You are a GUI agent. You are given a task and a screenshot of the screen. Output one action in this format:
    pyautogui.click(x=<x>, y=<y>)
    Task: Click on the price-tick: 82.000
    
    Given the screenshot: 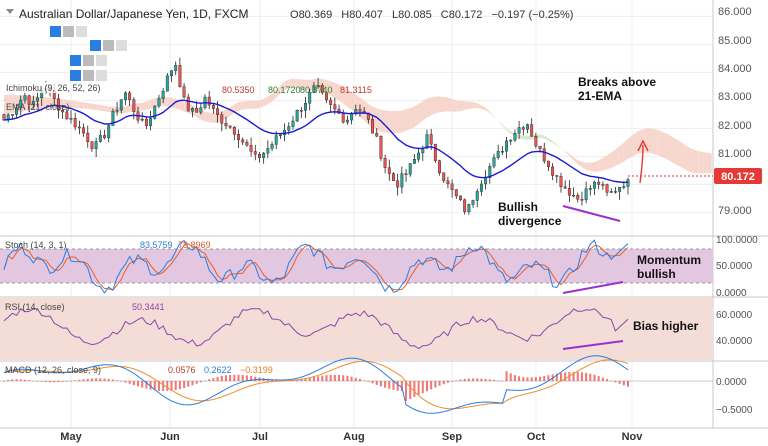 What is the action you would take?
    pyautogui.click(x=735, y=126)
    